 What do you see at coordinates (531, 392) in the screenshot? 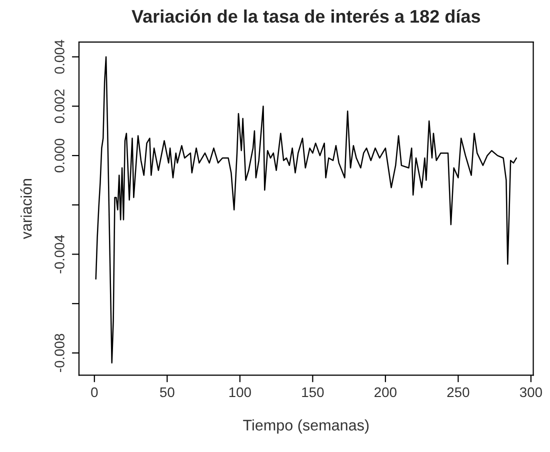
I see `x-tick-label: 300` at bounding box center [531, 392].